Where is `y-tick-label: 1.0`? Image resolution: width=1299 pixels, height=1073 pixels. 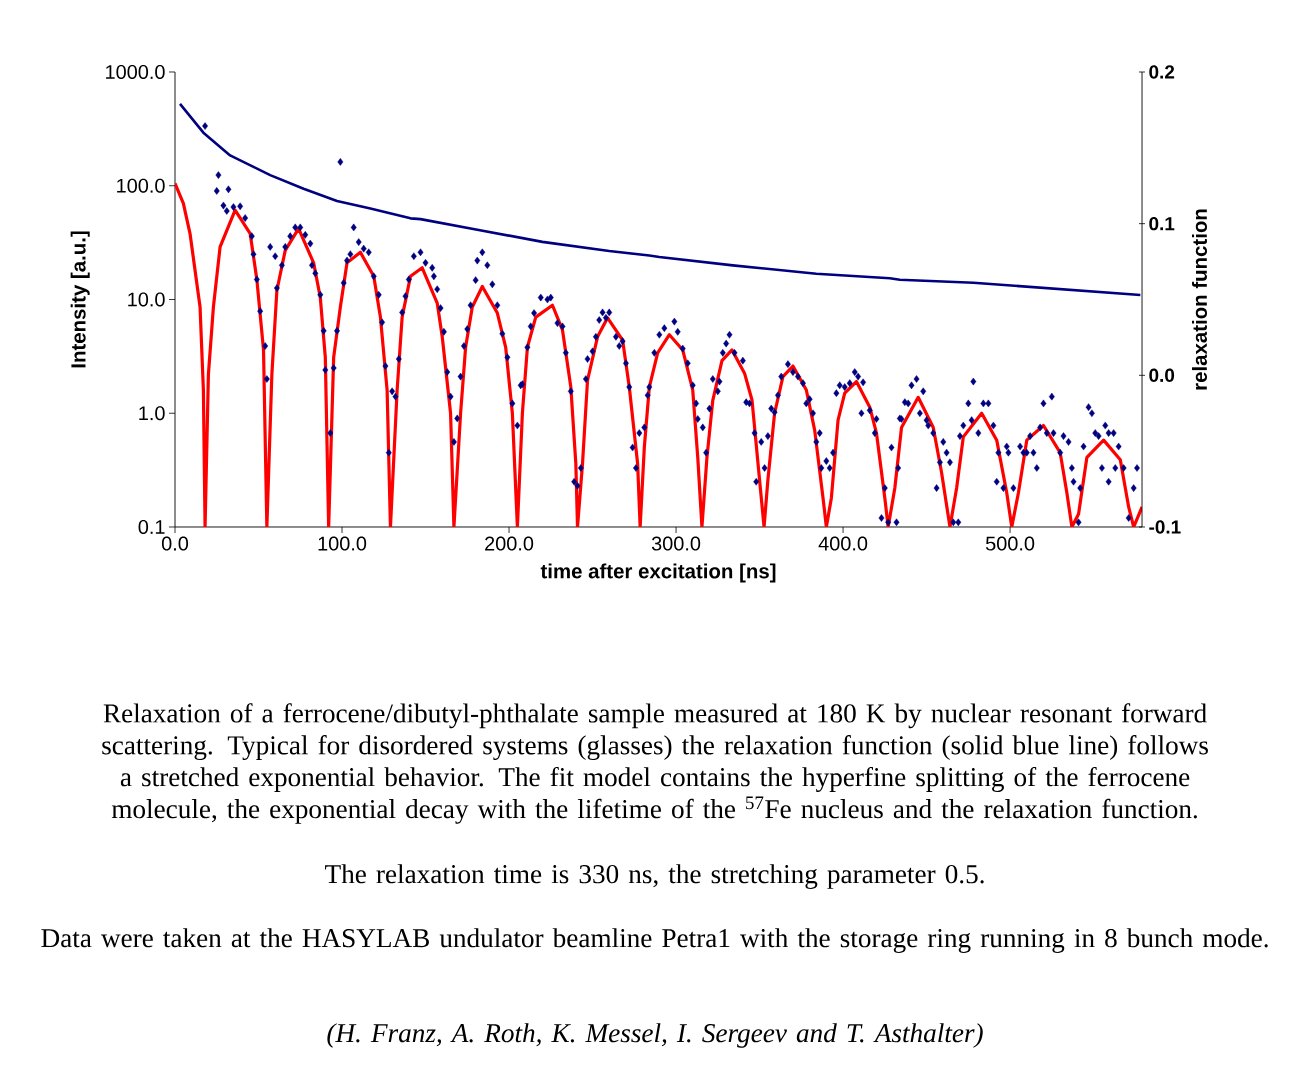 y-tick-label: 1.0 is located at coordinates (152, 413).